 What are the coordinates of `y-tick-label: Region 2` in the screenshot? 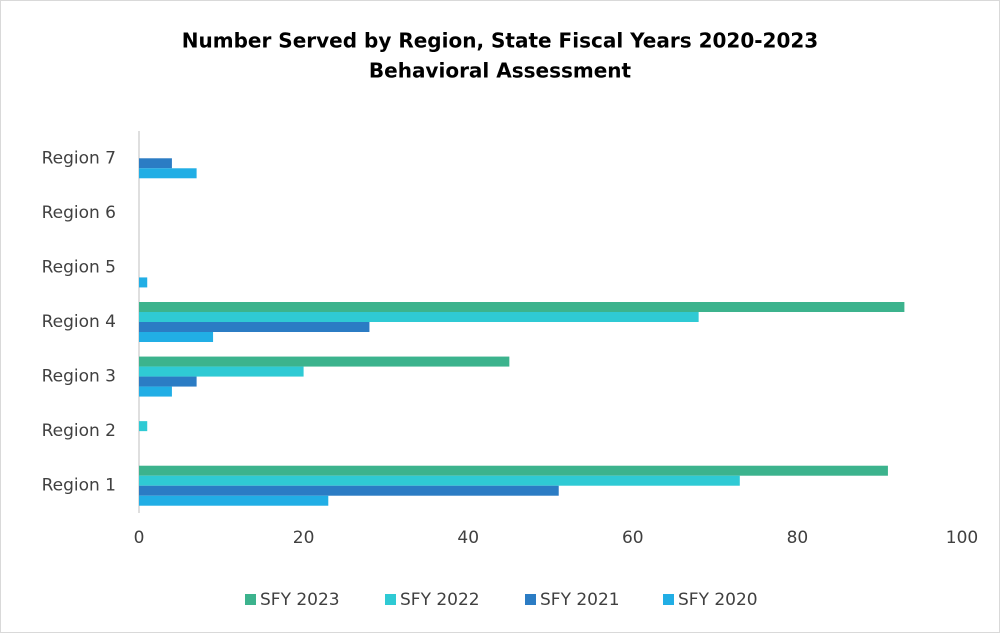 It's located at (79, 431).